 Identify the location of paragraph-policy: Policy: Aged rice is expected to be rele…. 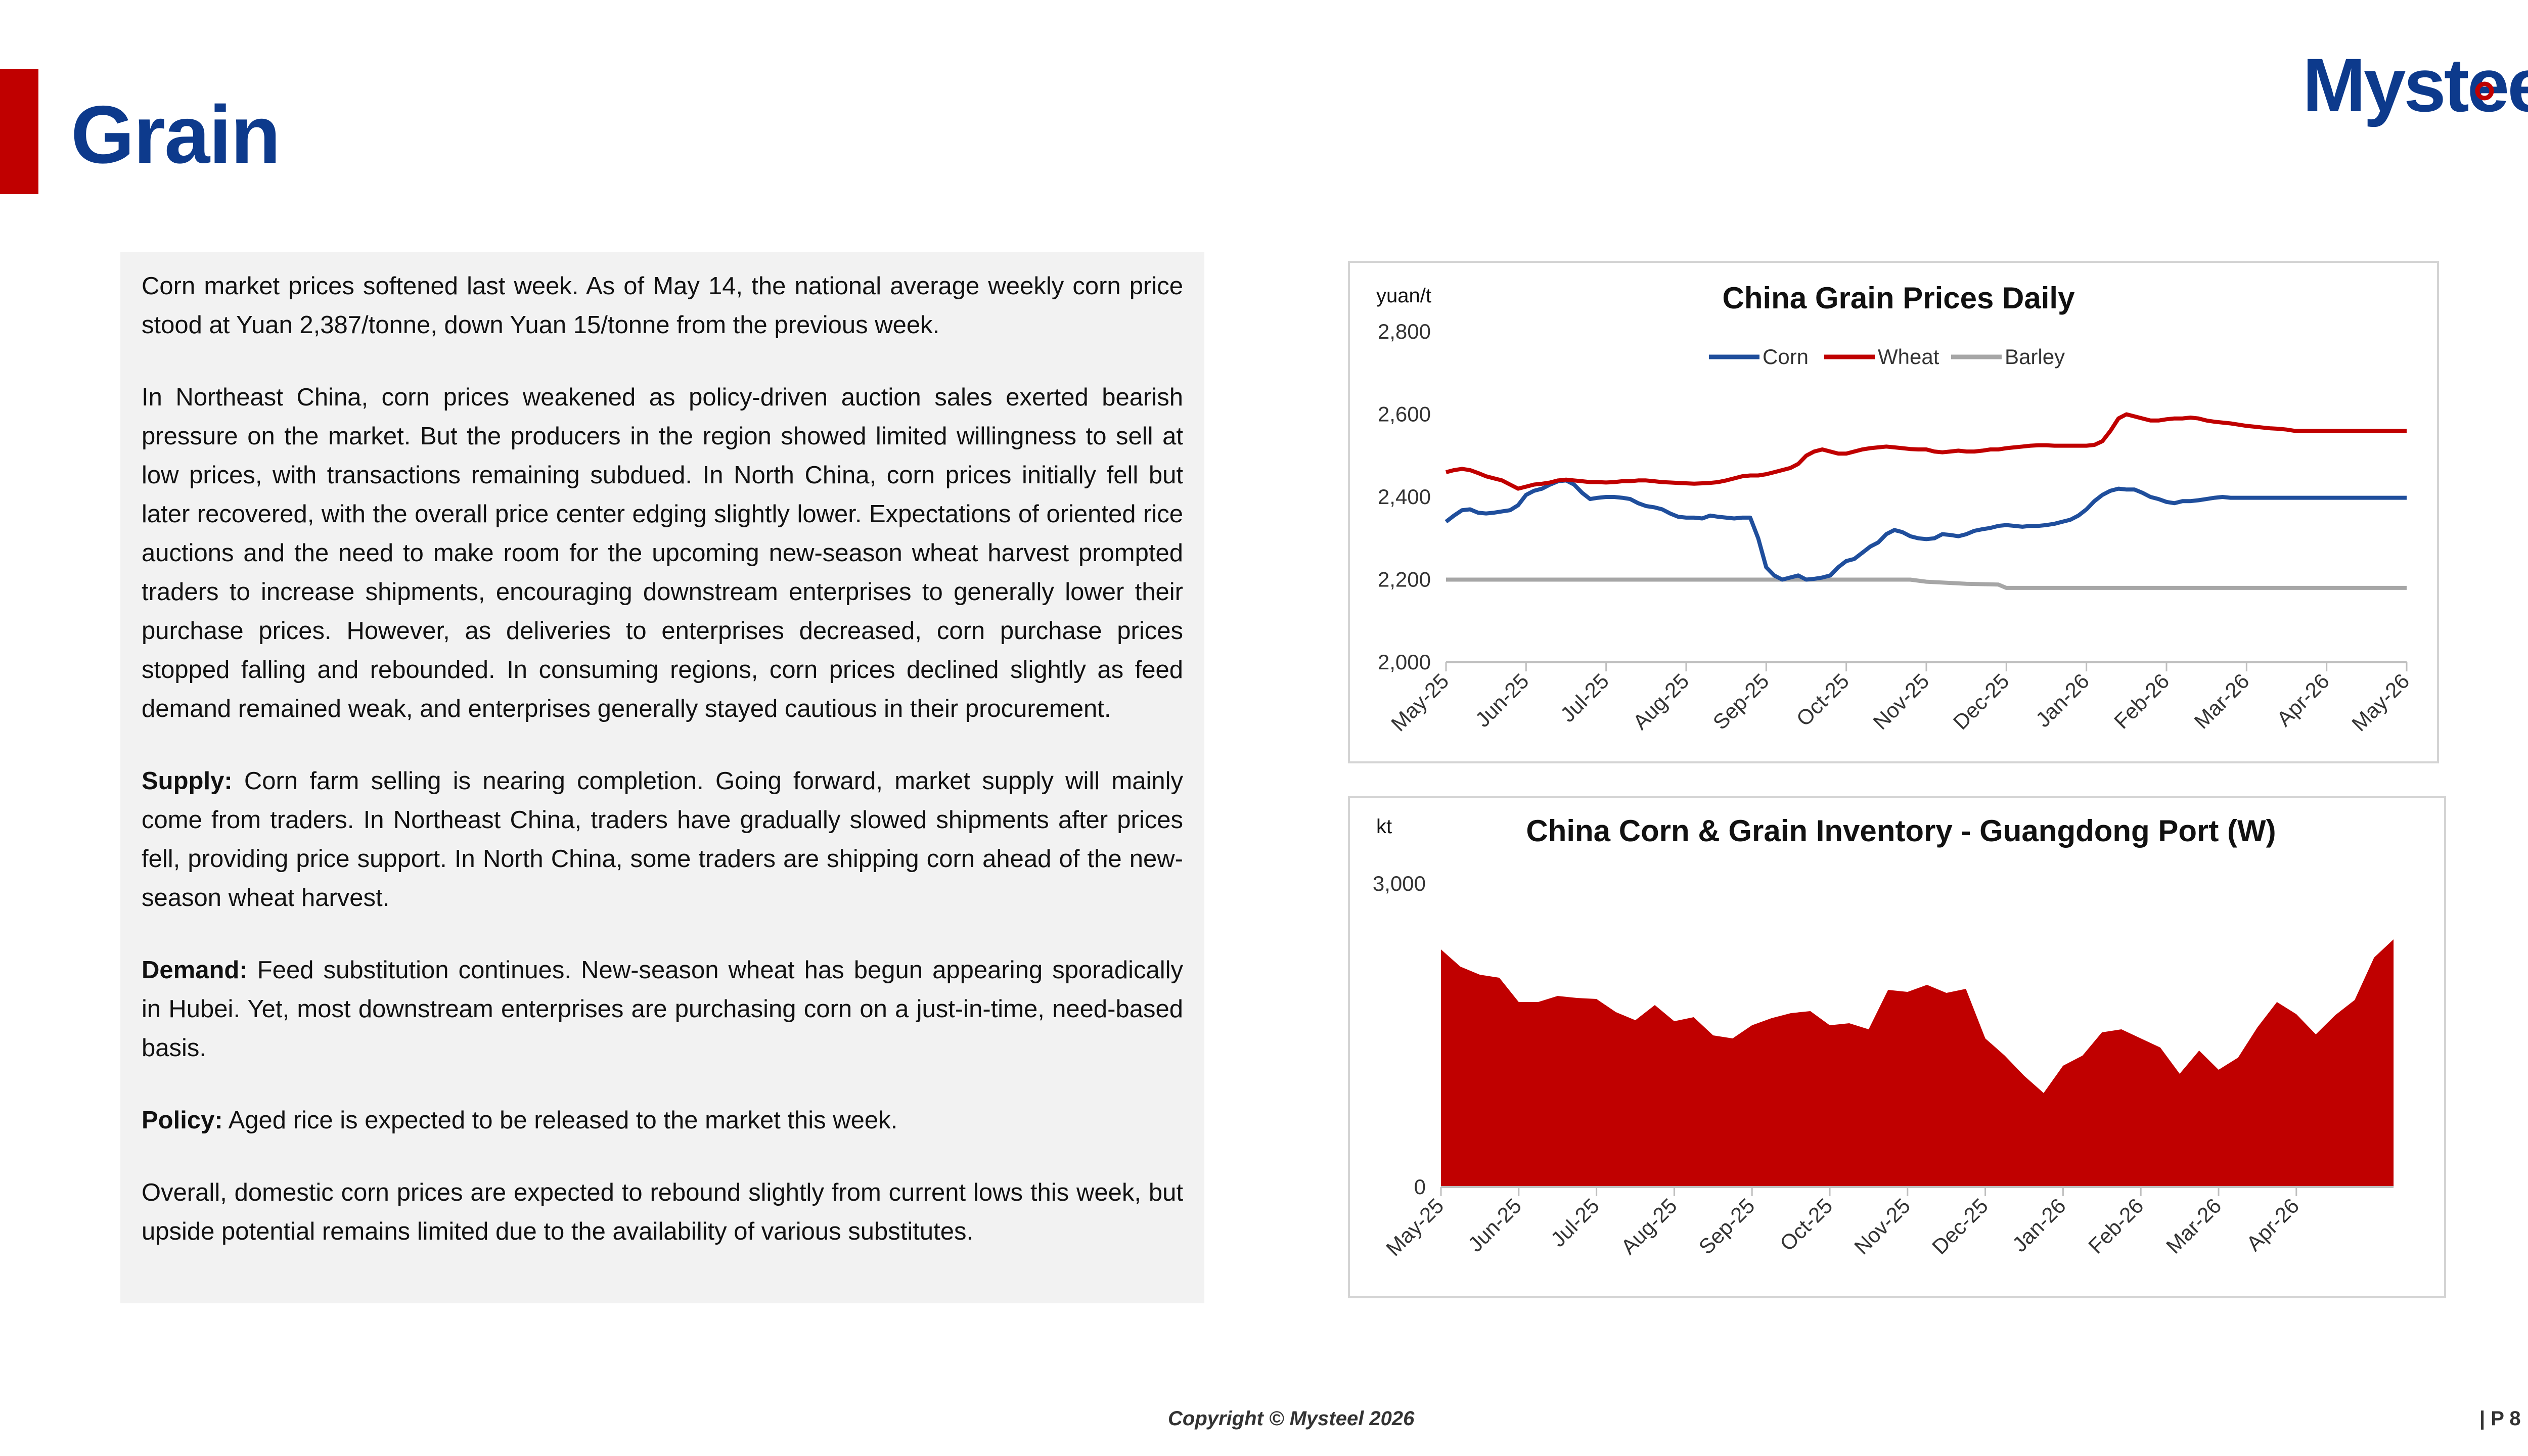
(520, 1120).